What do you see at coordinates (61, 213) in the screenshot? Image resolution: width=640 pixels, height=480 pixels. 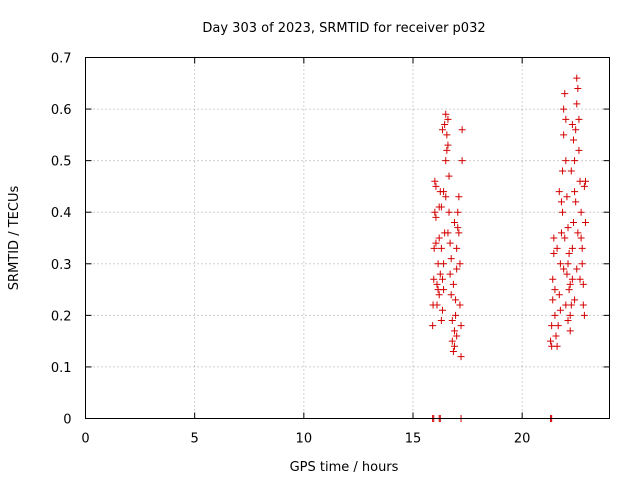 I see `y-tick-label: 0.4` at bounding box center [61, 213].